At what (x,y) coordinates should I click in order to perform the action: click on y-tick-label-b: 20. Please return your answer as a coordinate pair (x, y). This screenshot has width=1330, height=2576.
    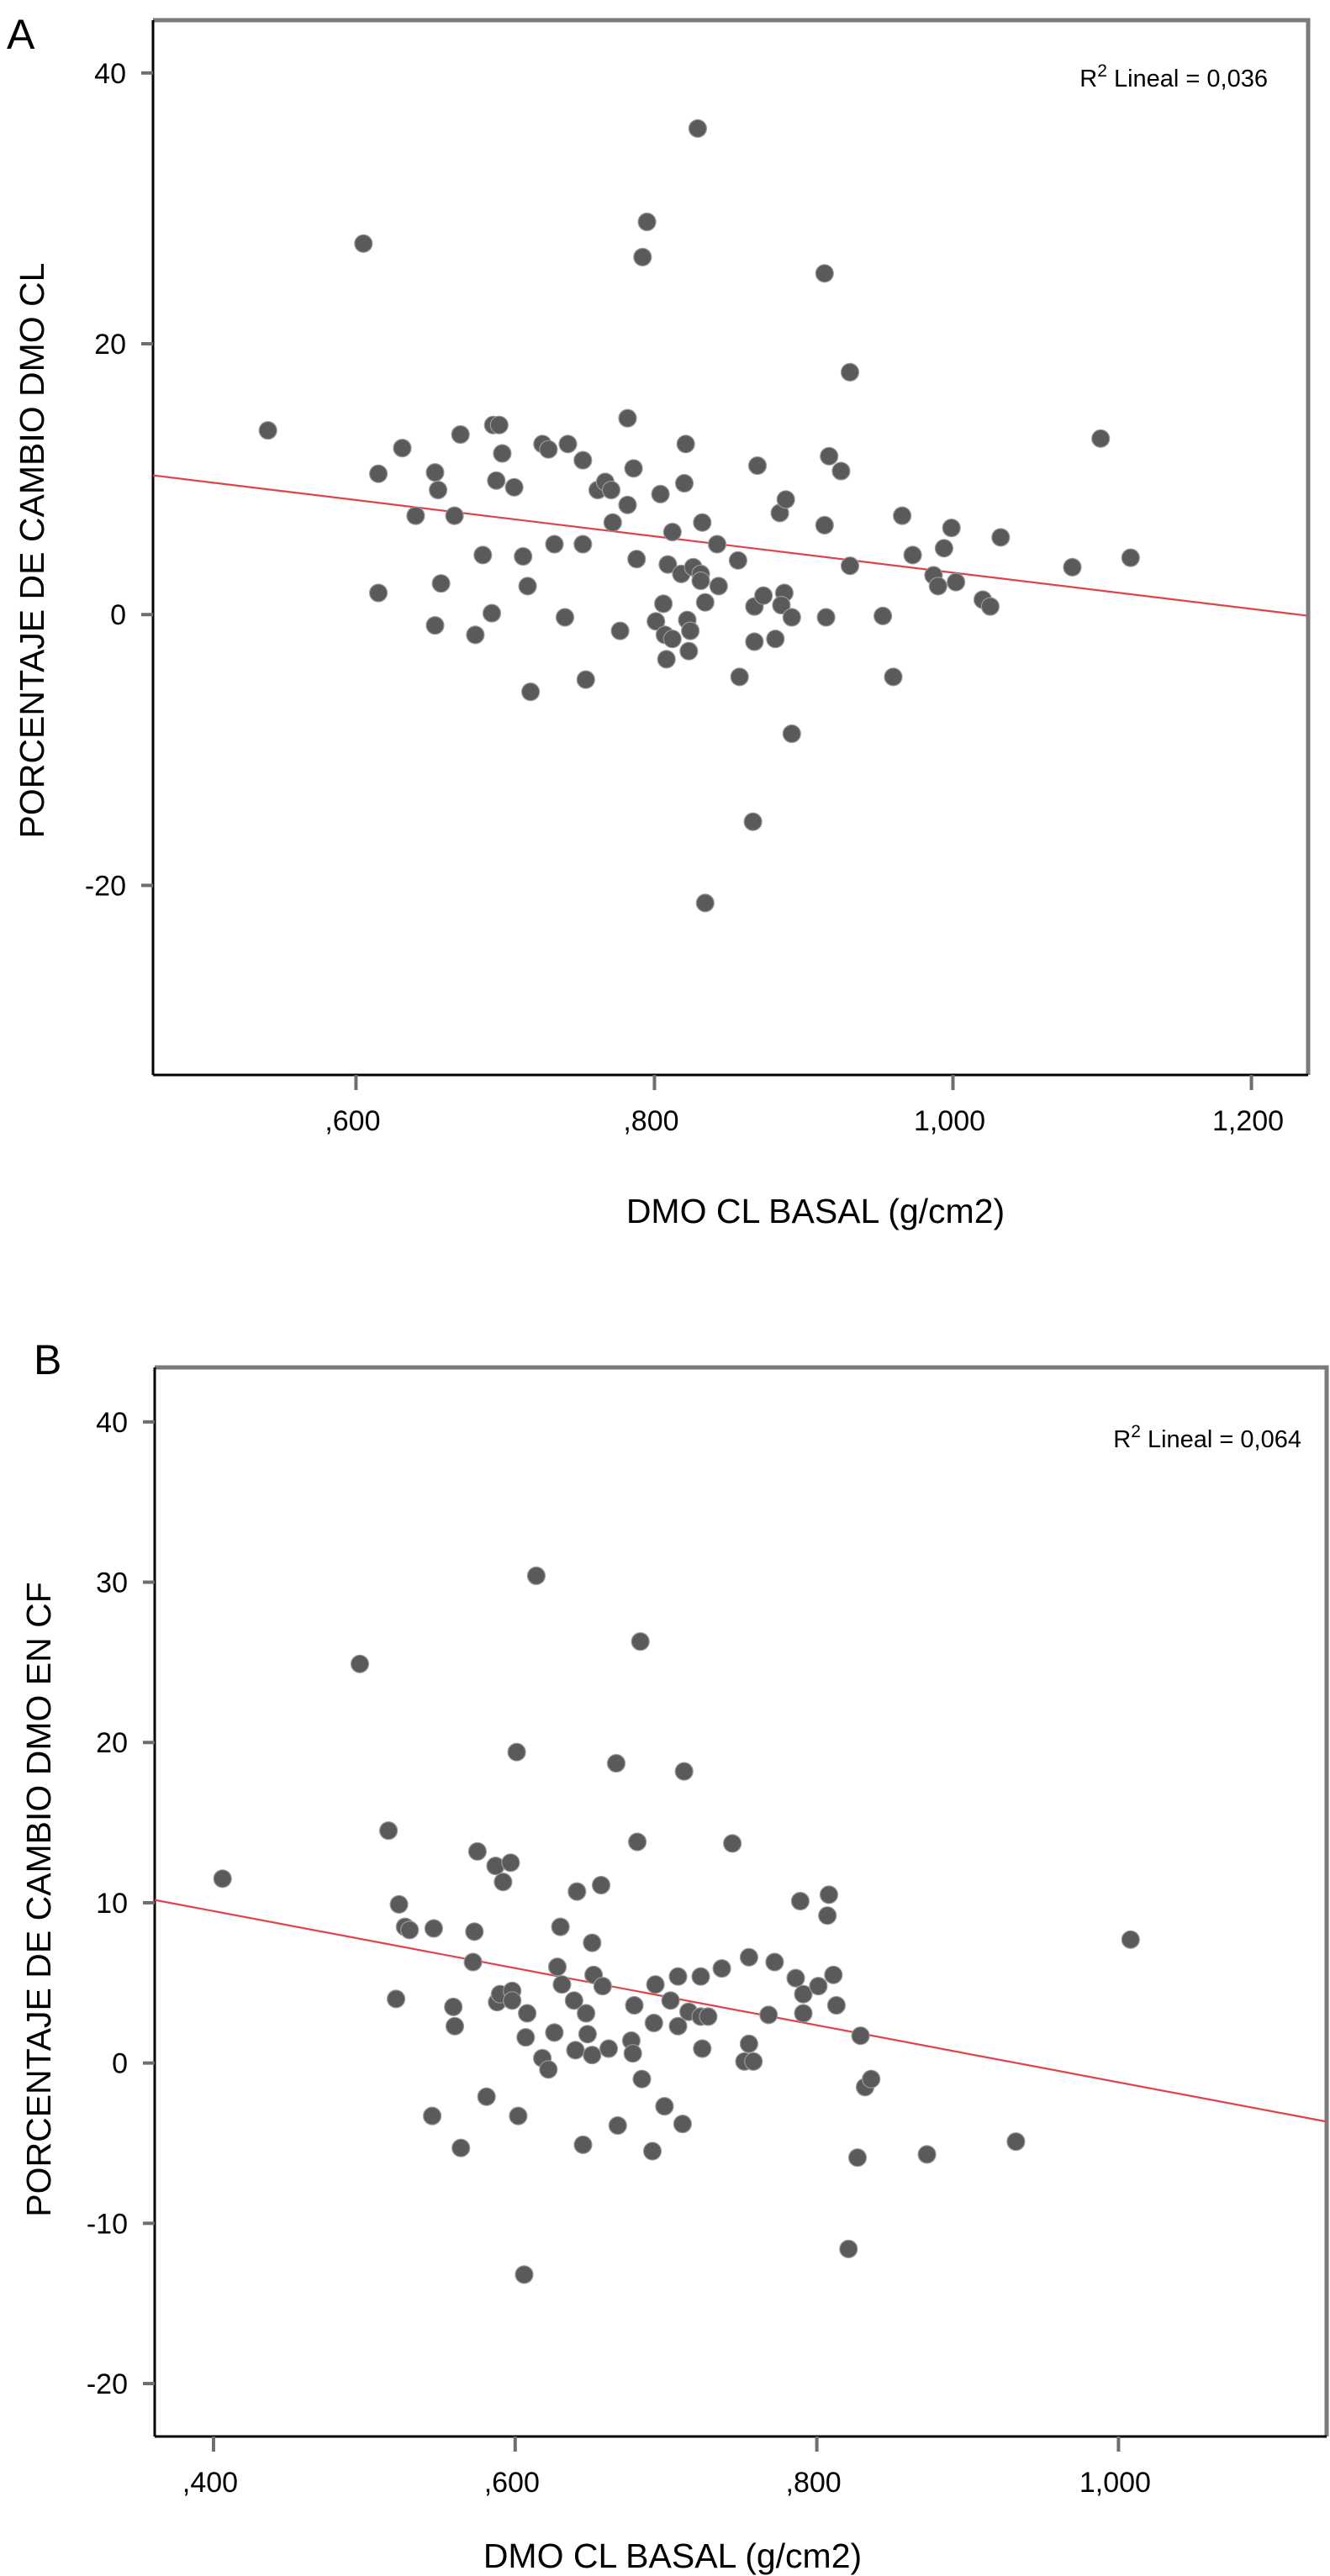
    Looking at the image, I should click on (112, 1743).